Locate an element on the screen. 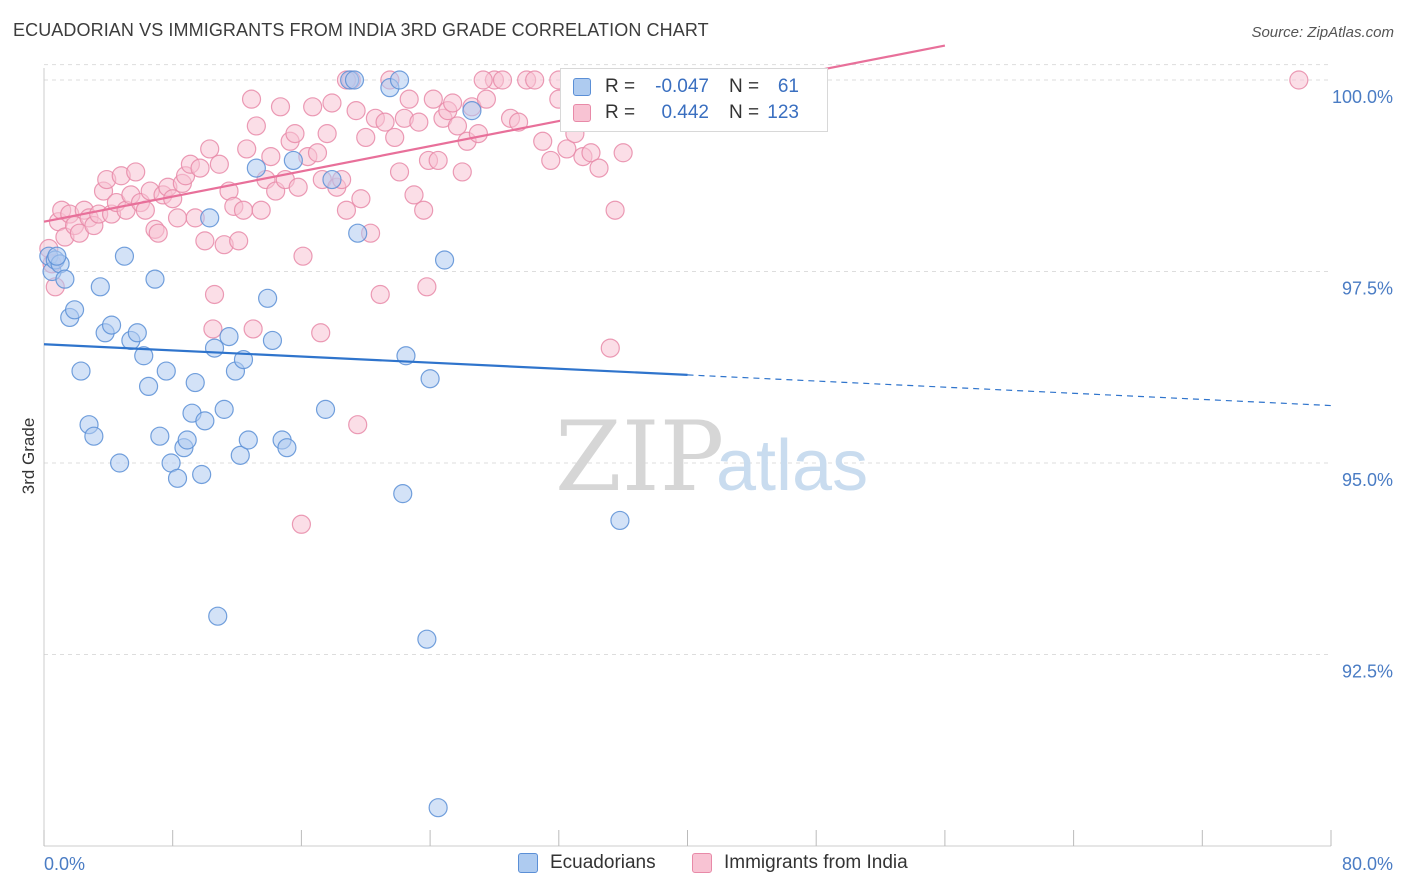 This screenshot has width=1406, height=892. y-tick-labels: 92.5% 95.0% 97.5% 100.0% is located at coordinates (1362, 384).